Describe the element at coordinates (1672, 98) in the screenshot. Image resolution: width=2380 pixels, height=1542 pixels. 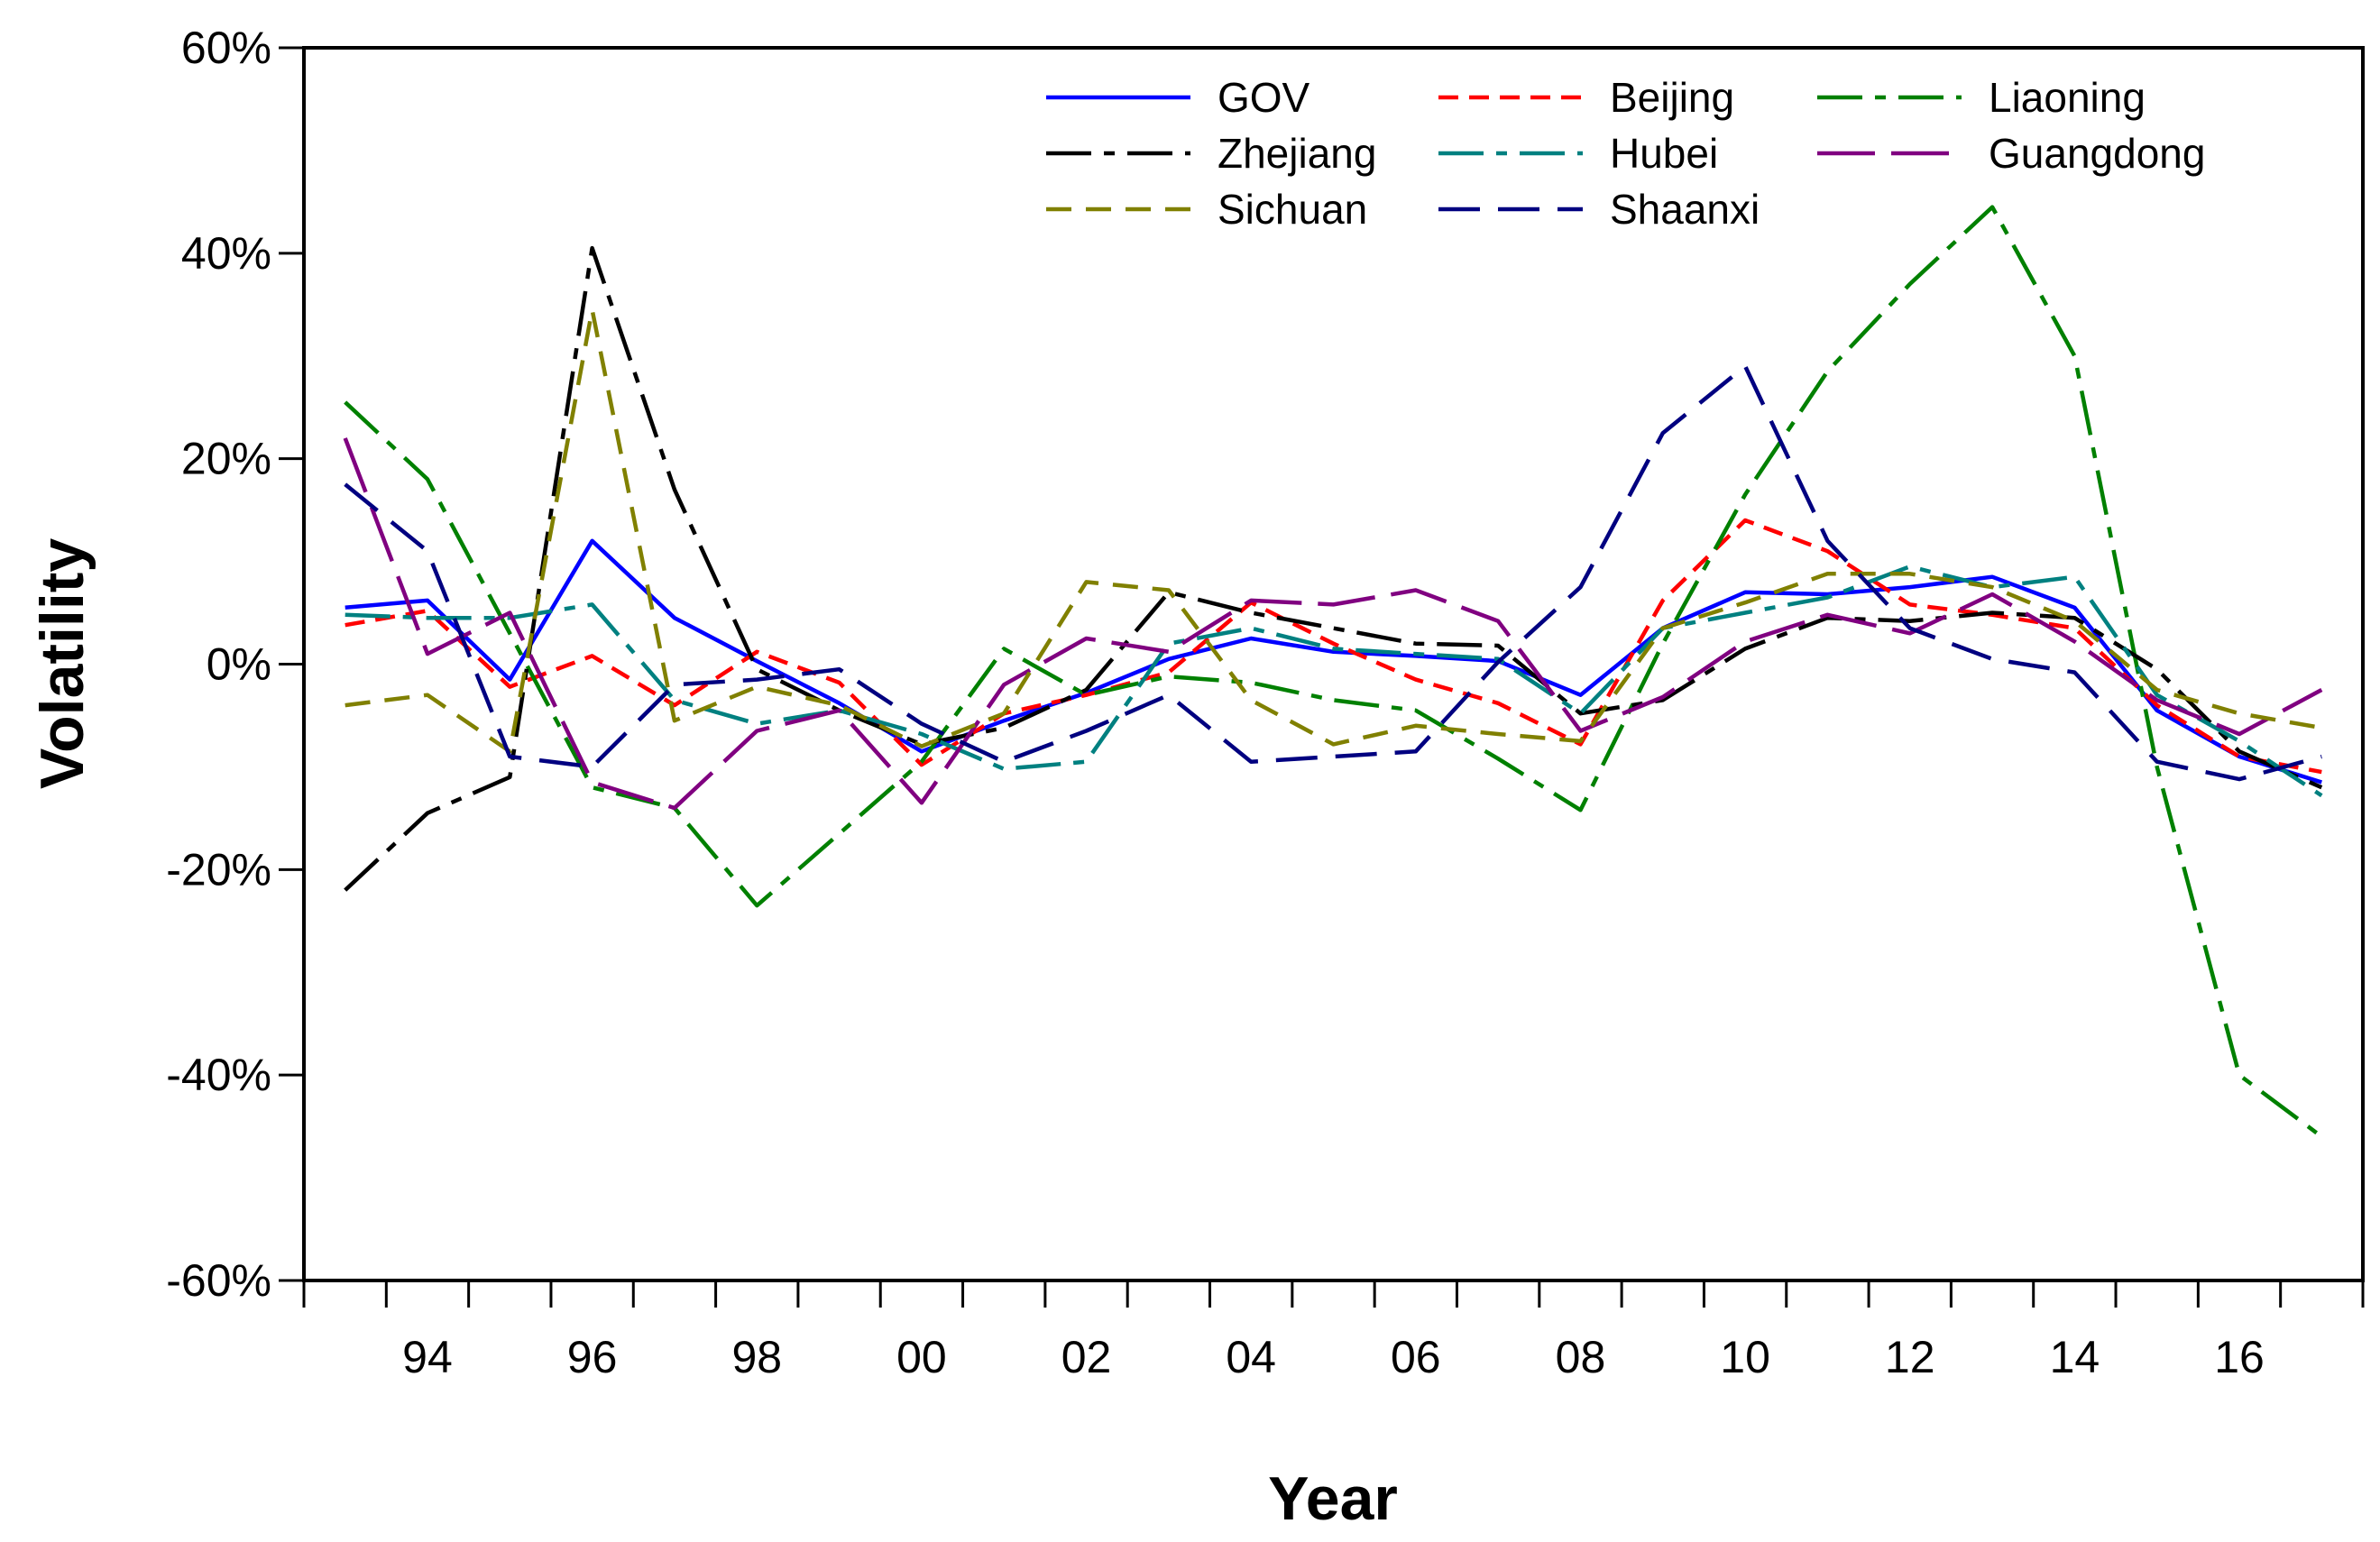
I see `legend-label-beijing: Beijing` at that location.